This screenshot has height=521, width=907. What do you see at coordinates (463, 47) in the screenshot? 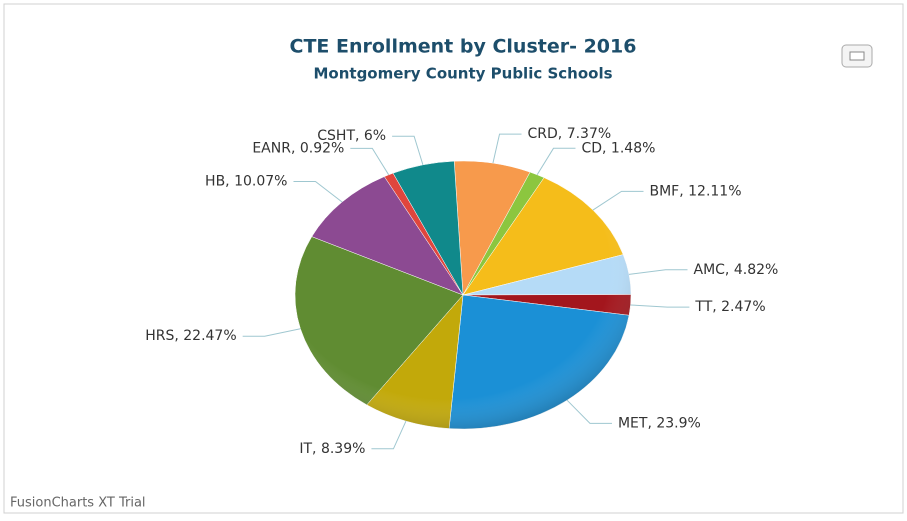
I see `chart-title: CTE Enrollment by Cluster- 2016` at bounding box center [463, 47].